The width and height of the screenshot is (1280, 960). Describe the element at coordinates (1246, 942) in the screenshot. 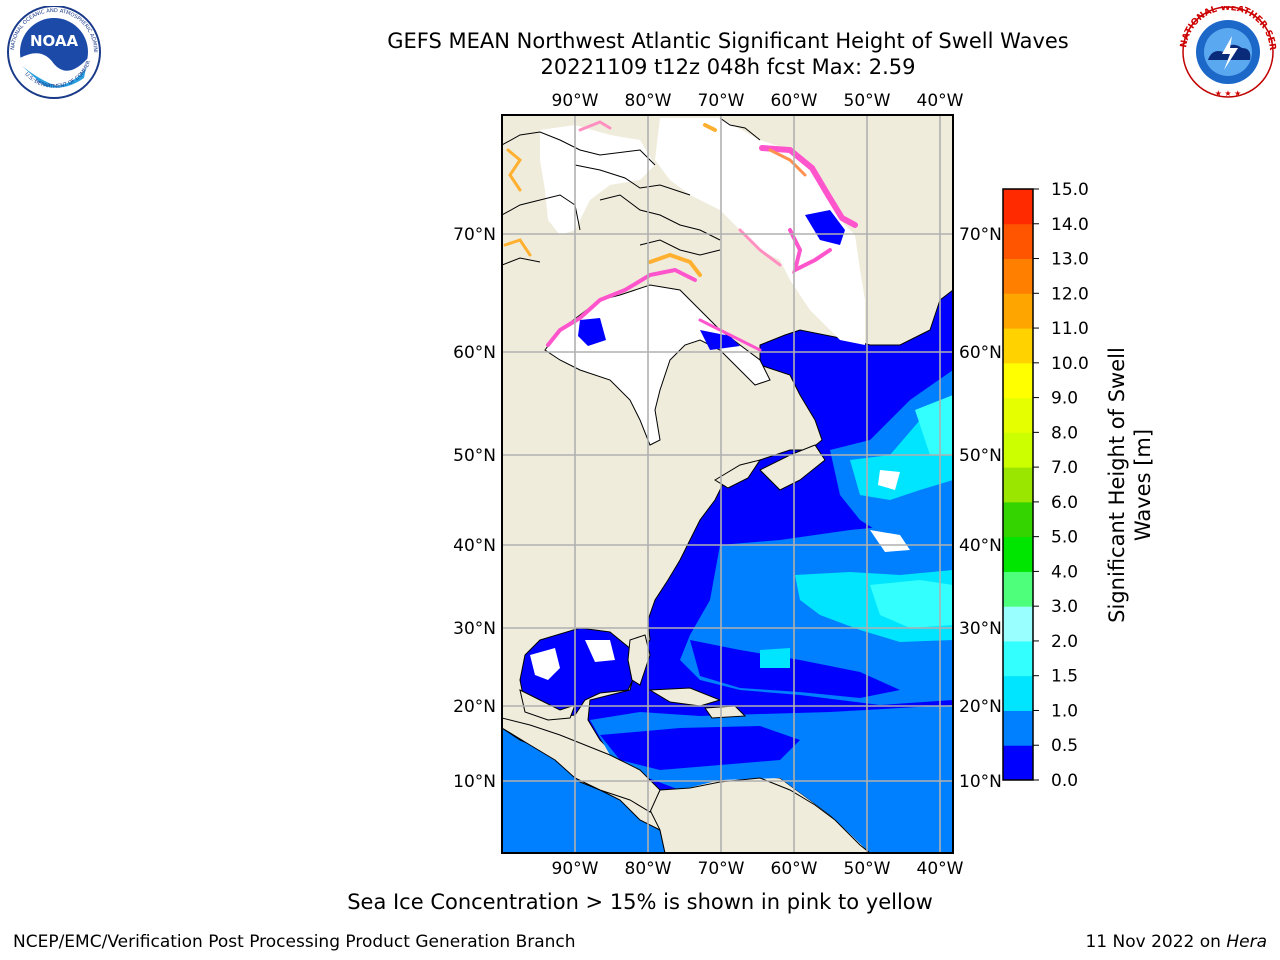

I see `host-text: Hera` at that location.